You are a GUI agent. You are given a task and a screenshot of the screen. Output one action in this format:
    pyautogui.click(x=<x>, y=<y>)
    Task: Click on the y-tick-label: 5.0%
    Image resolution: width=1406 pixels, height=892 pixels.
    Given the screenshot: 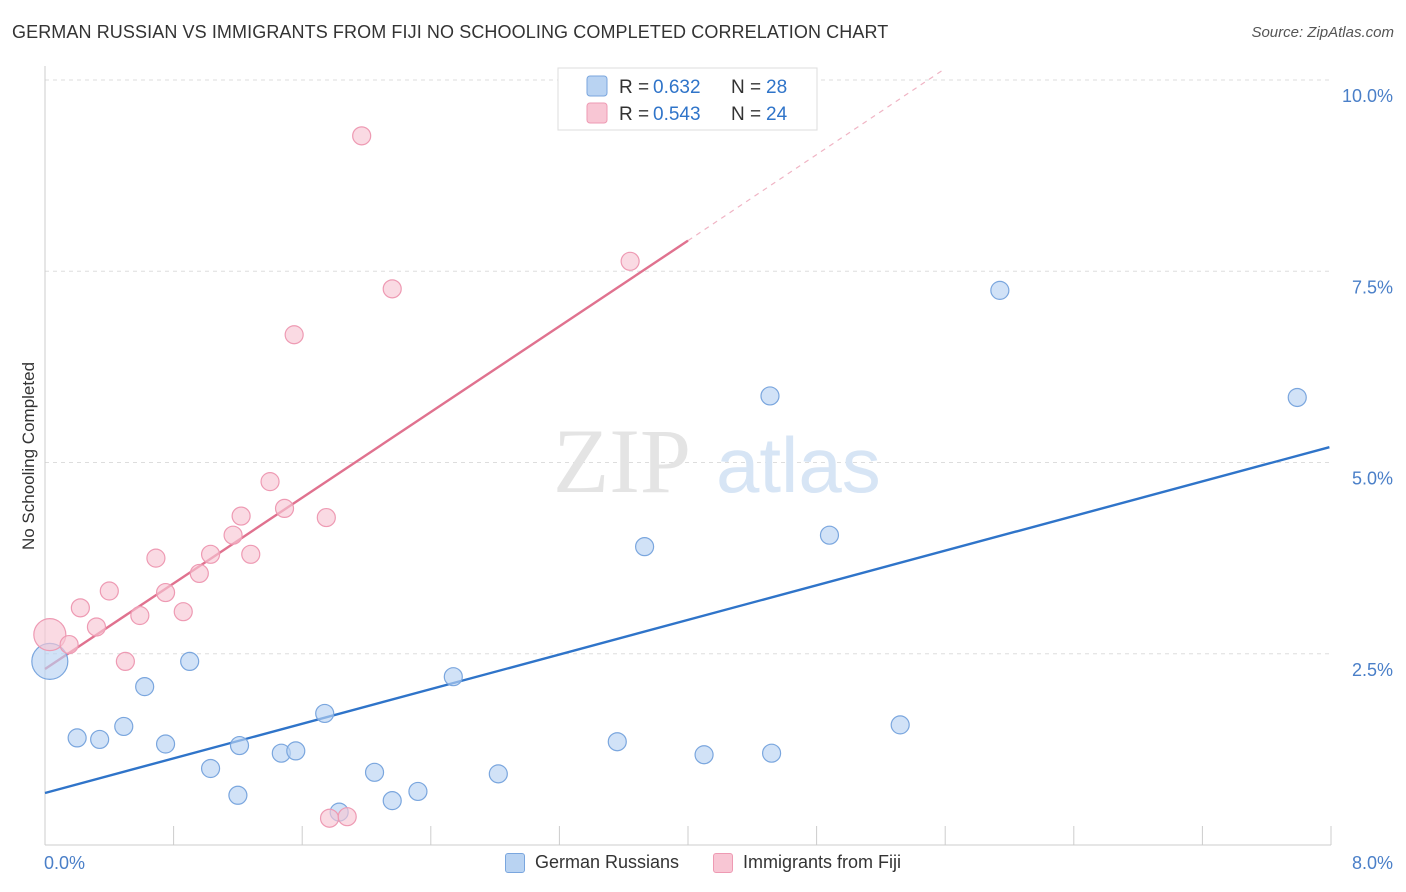 What is the action you would take?
    pyautogui.click(x=1372, y=479)
    